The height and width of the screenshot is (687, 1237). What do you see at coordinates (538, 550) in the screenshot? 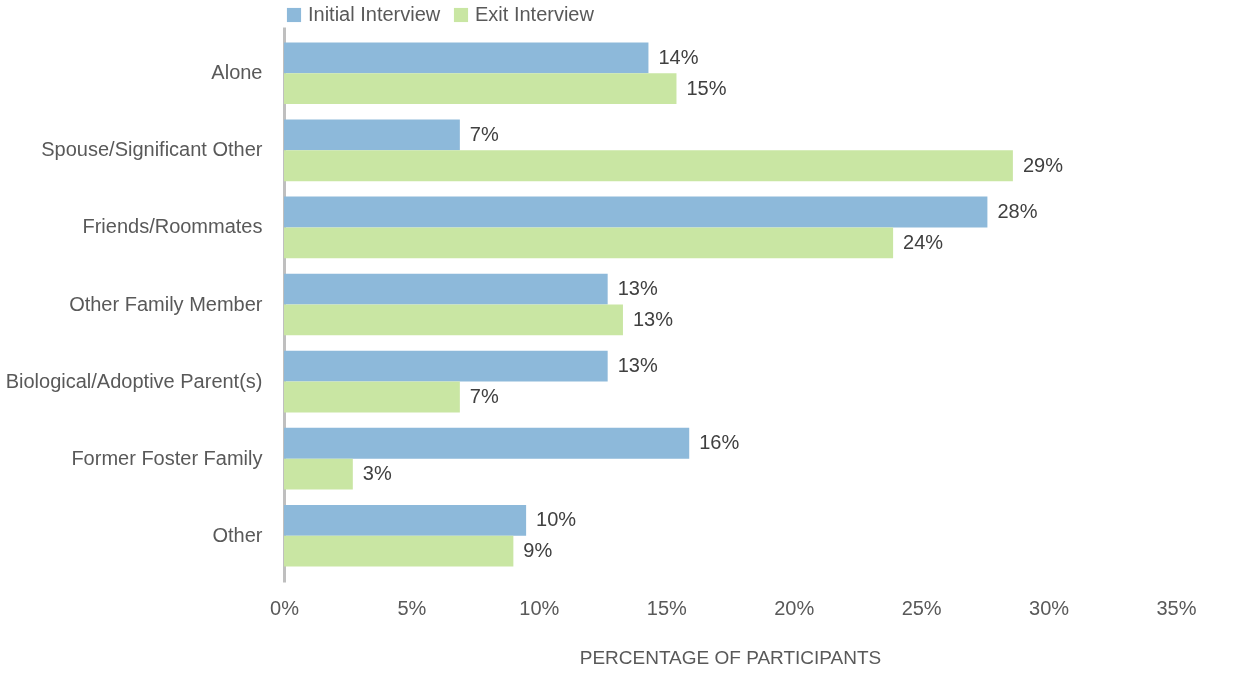
I see `data-label: 9%` at bounding box center [538, 550].